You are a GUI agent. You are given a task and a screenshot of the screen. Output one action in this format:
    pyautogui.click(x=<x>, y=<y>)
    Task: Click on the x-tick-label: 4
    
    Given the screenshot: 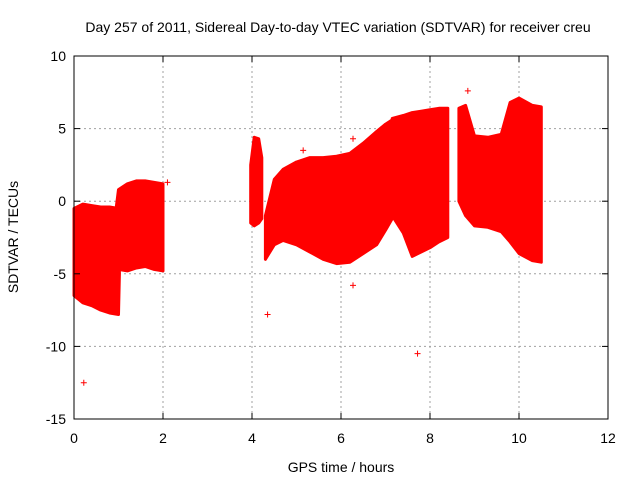 What is the action you would take?
    pyautogui.click(x=252, y=438)
    